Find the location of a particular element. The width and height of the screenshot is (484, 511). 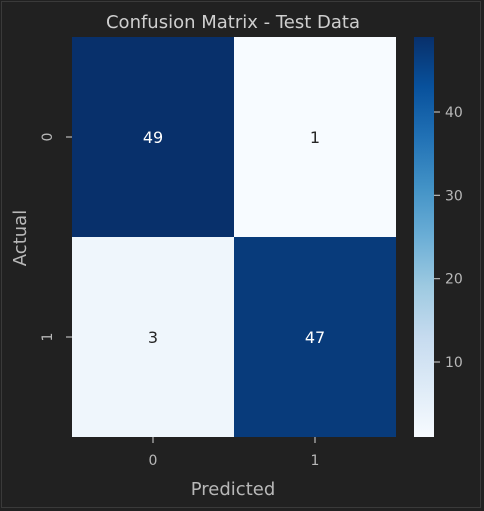

x-axis-label: Predicted is located at coordinates (233, 489).